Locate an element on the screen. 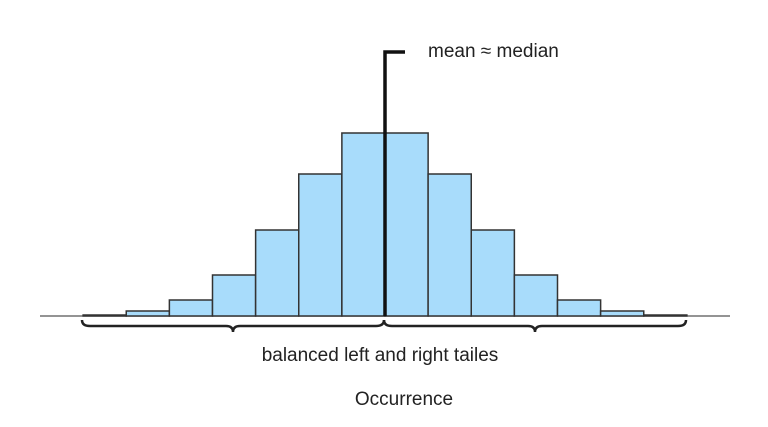 The width and height of the screenshot is (768, 427). left-brace is located at coordinates (233, 326).